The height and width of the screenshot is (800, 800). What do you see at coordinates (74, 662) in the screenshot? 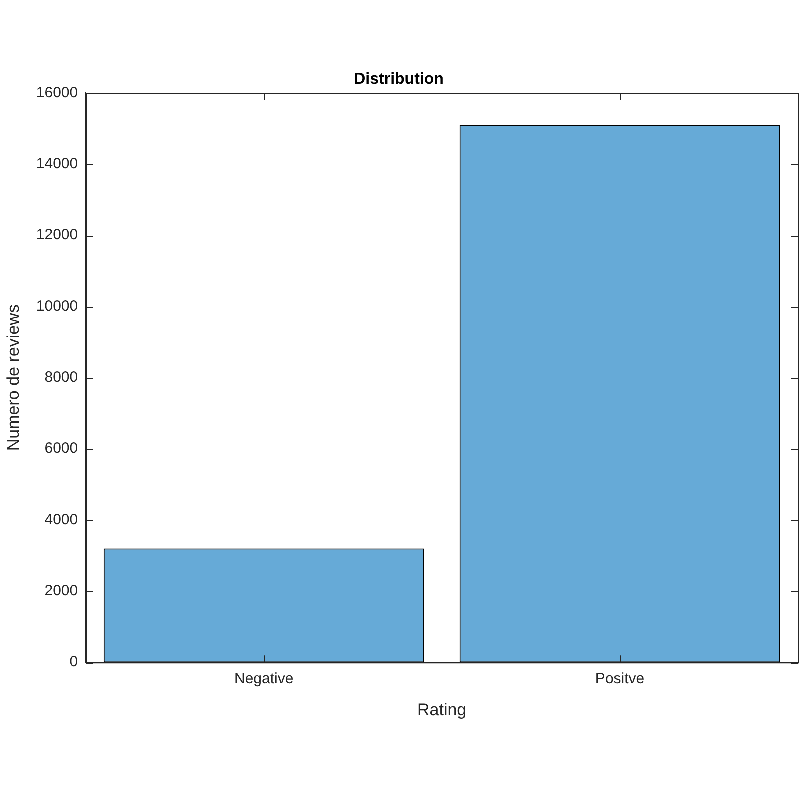
I see `y-tick-label: 0` at bounding box center [74, 662].